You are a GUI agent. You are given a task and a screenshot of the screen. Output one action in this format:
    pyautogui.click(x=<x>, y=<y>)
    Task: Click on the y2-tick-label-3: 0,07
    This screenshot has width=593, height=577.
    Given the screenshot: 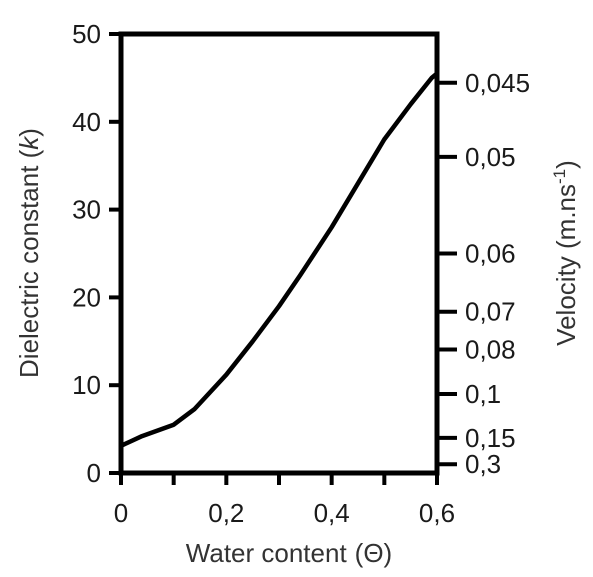 What is the action you would take?
    pyautogui.click(x=490, y=312)
    